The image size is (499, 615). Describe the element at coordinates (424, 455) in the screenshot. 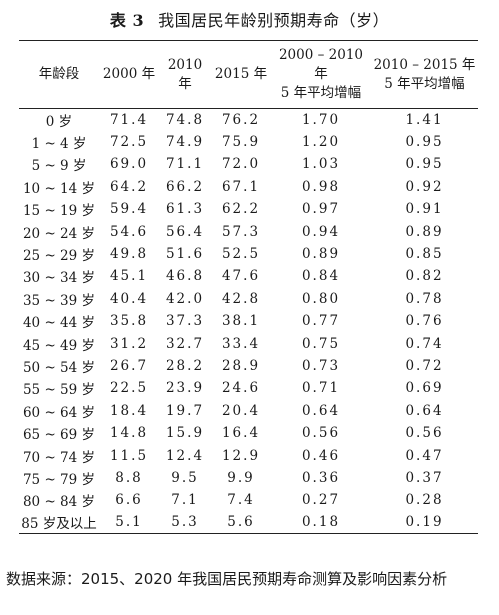

I see `value-cell: 0.47` at that location.